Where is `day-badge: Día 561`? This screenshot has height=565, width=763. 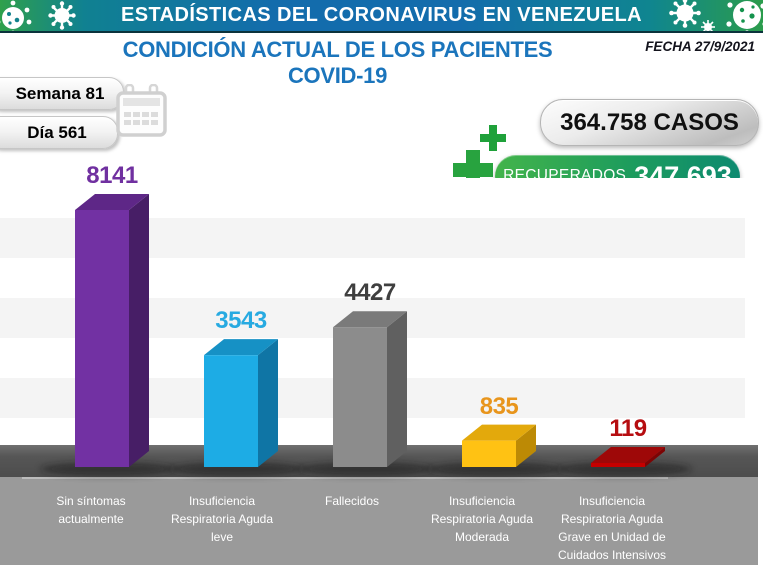 day-badge: Día 561 is located at coordinates (59, 132).